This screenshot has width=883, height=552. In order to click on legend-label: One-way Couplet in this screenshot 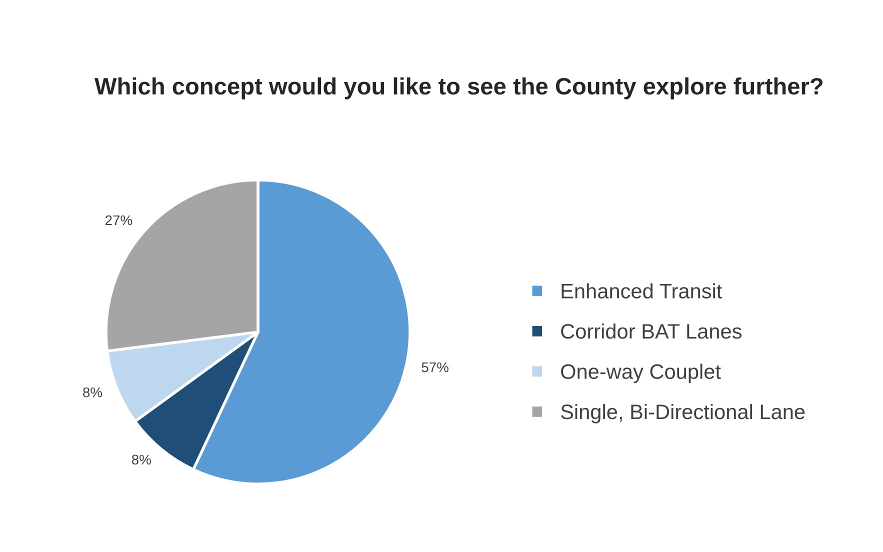, I will do `click(641, 374)`.